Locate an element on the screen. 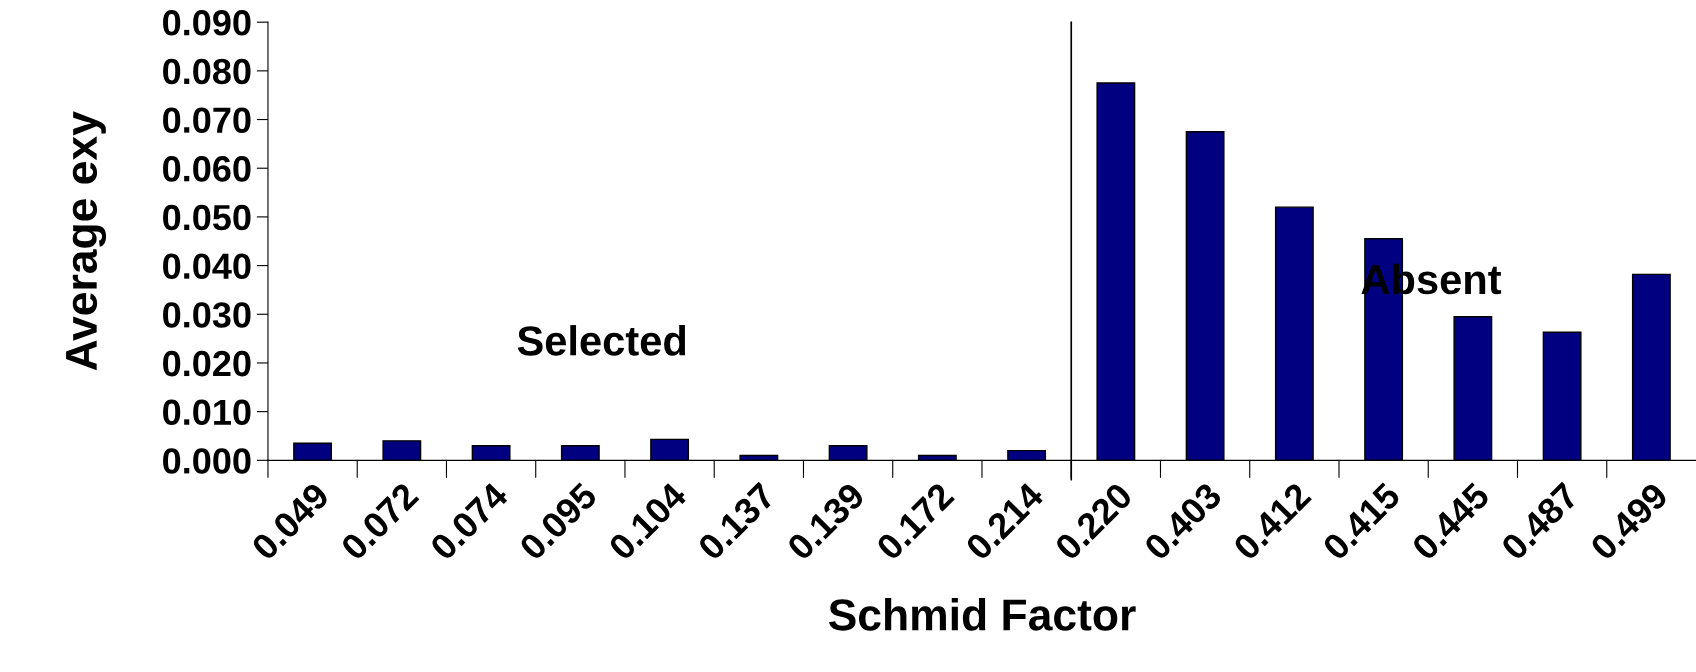 This screenshot has width=1696, height=672. annotation: Selected is located at coordinates (601, 340).